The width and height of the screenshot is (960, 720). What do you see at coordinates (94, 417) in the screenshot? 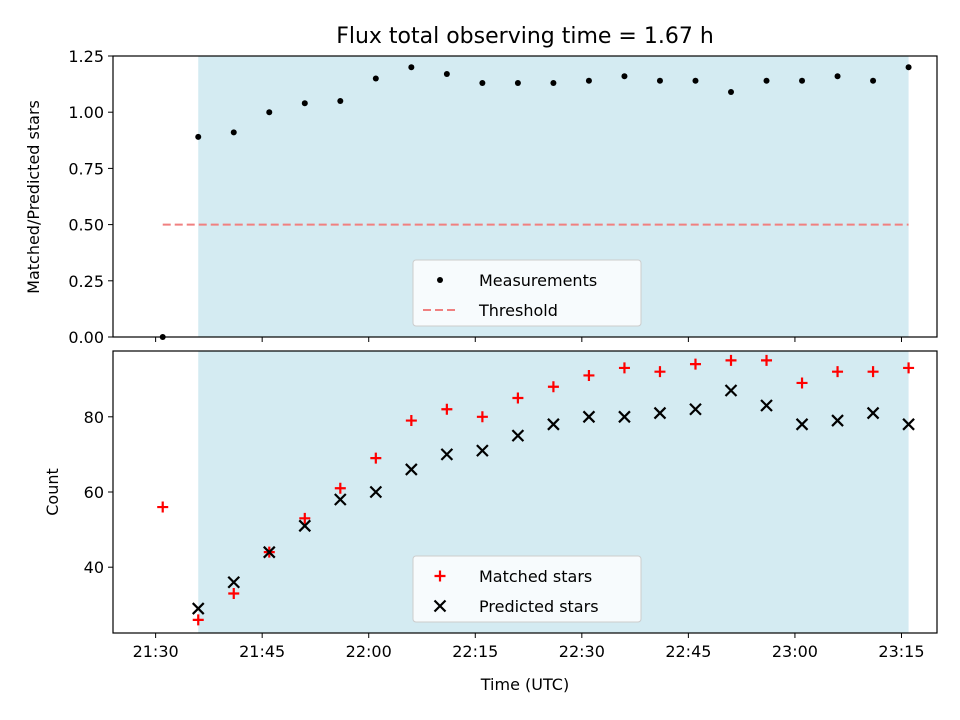
I see `y-tick-label: 80` at bounding box center [94, 417].